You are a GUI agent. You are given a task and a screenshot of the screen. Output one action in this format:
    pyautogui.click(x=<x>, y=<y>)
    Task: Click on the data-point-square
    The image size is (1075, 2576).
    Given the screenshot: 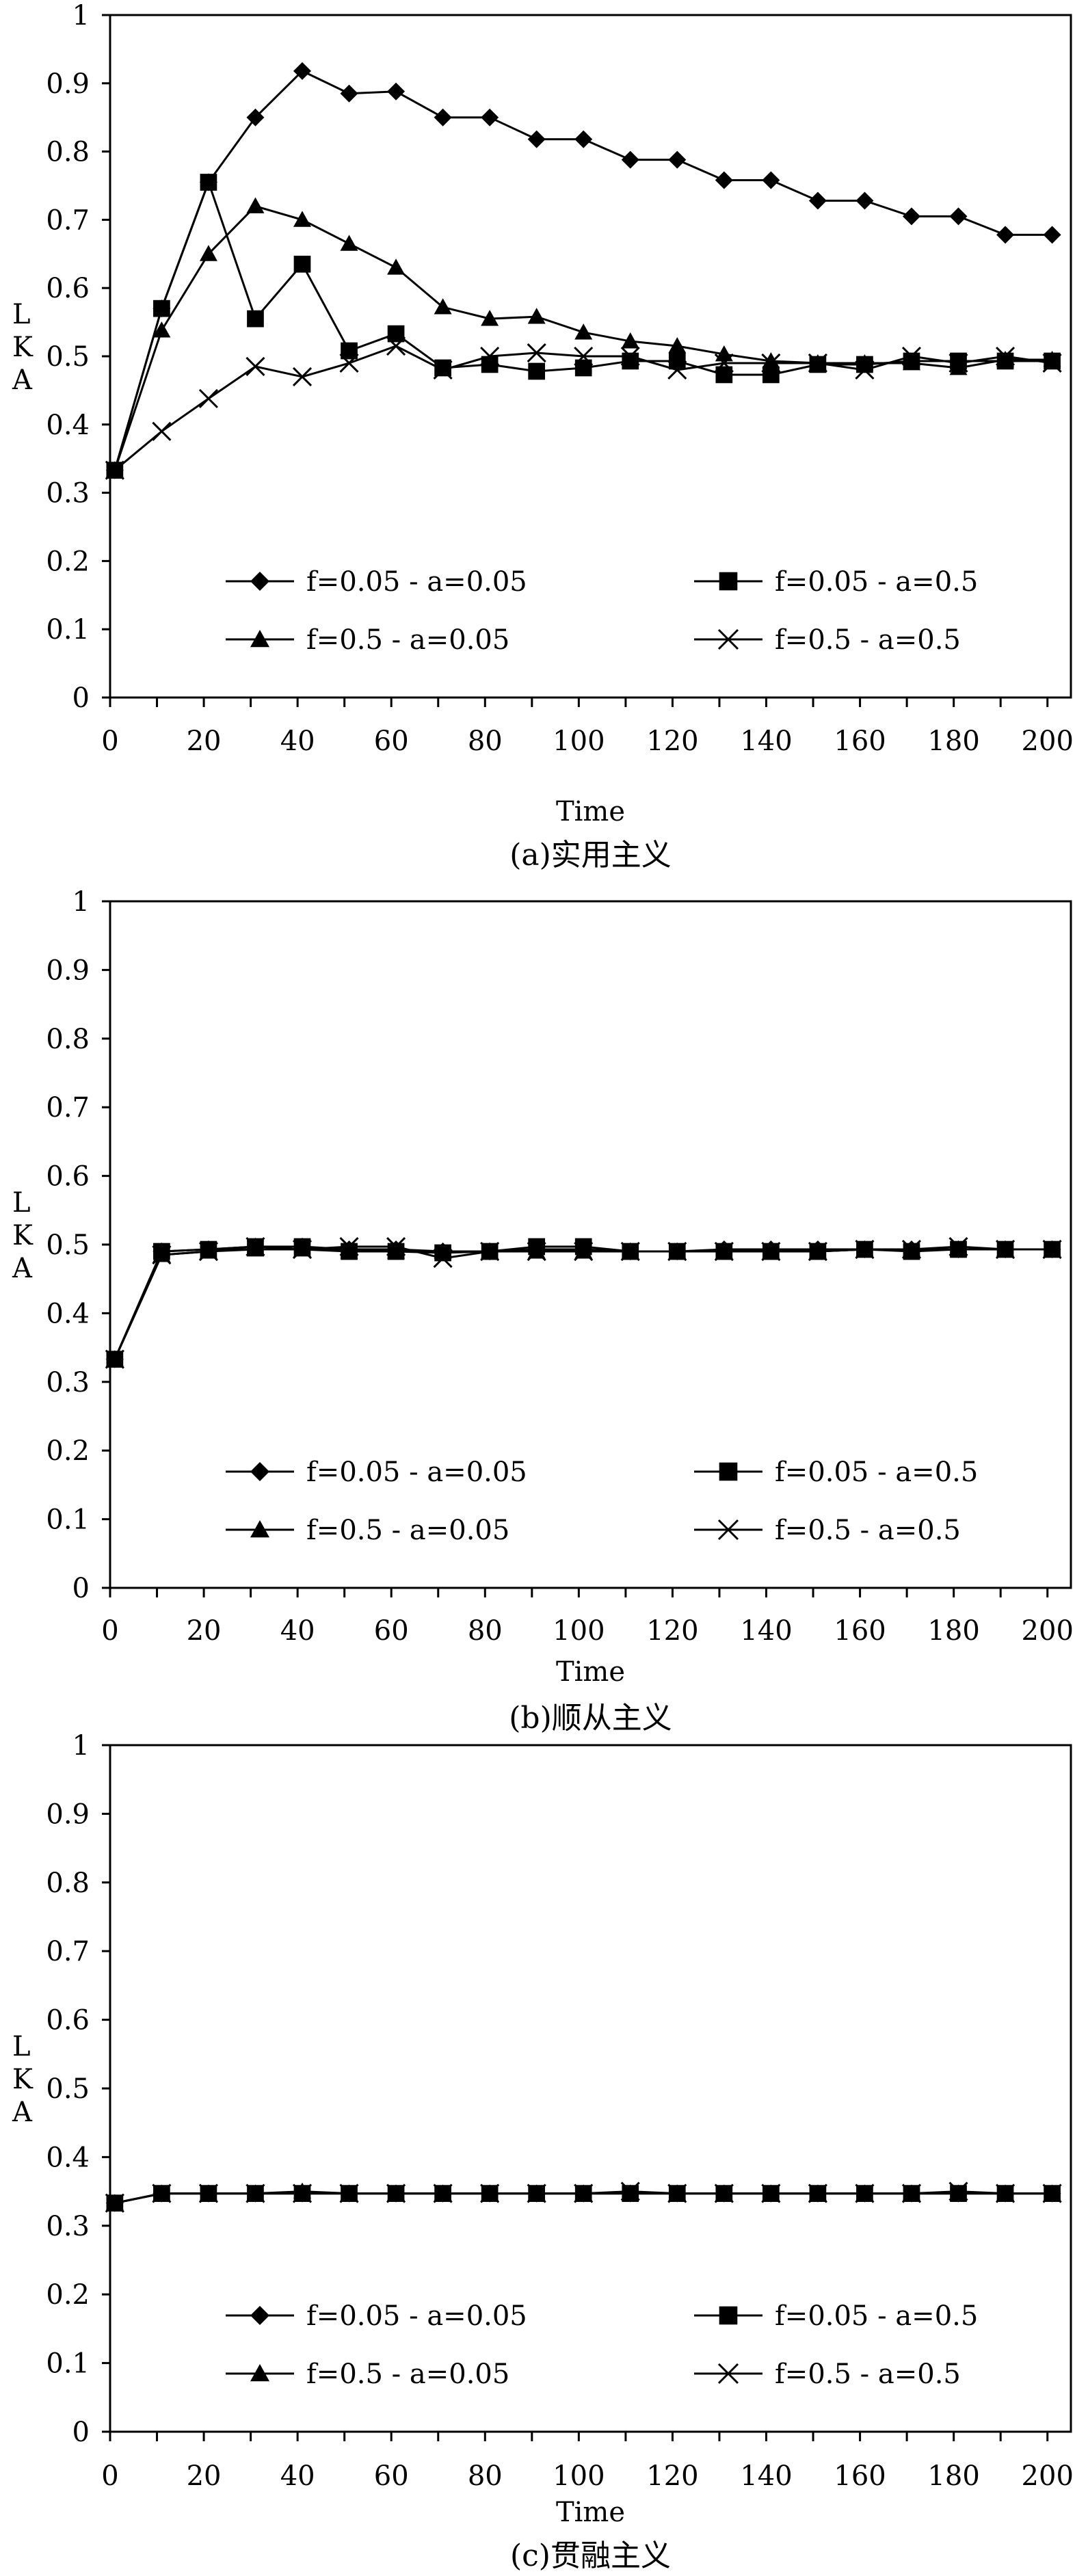 What is the action you would take?
    pyautogui.click(x=208, y=182)
    